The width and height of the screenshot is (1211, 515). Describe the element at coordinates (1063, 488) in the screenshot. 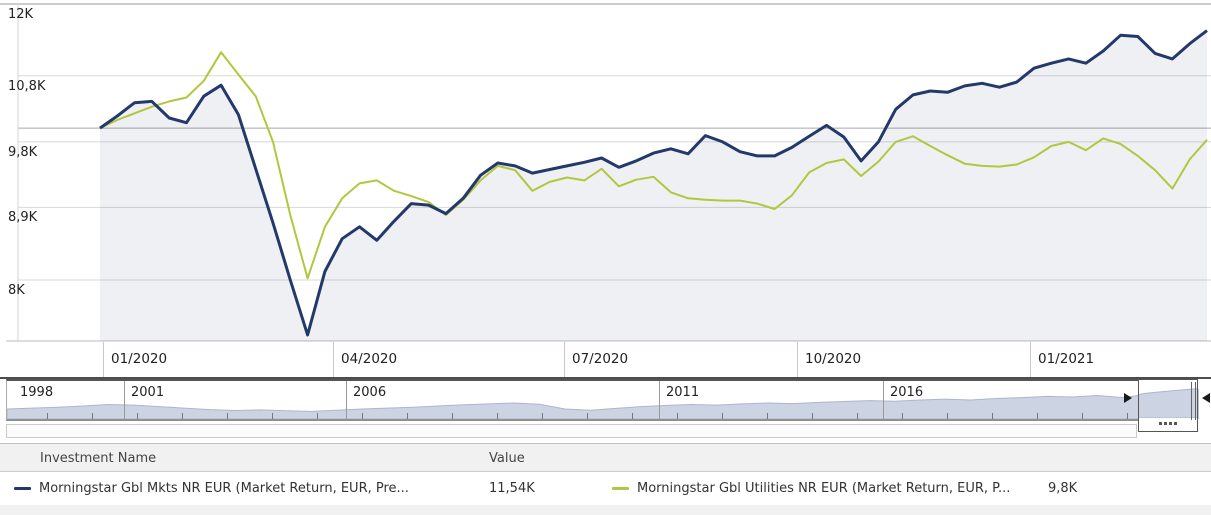

I see `utilities-series-value: 9,8K` at that location.